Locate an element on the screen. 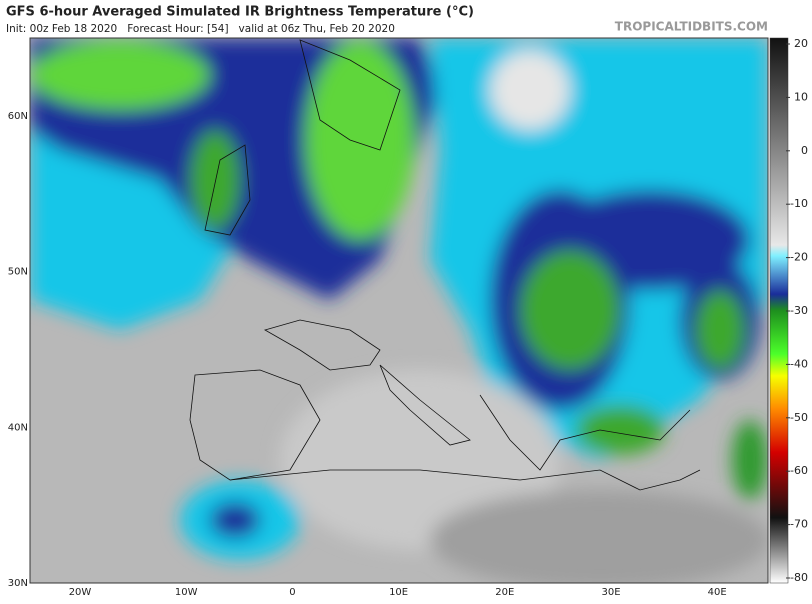 This screenshot has width=812, height=604. colorbar-label: -60 is located at coordinates (799, 470).